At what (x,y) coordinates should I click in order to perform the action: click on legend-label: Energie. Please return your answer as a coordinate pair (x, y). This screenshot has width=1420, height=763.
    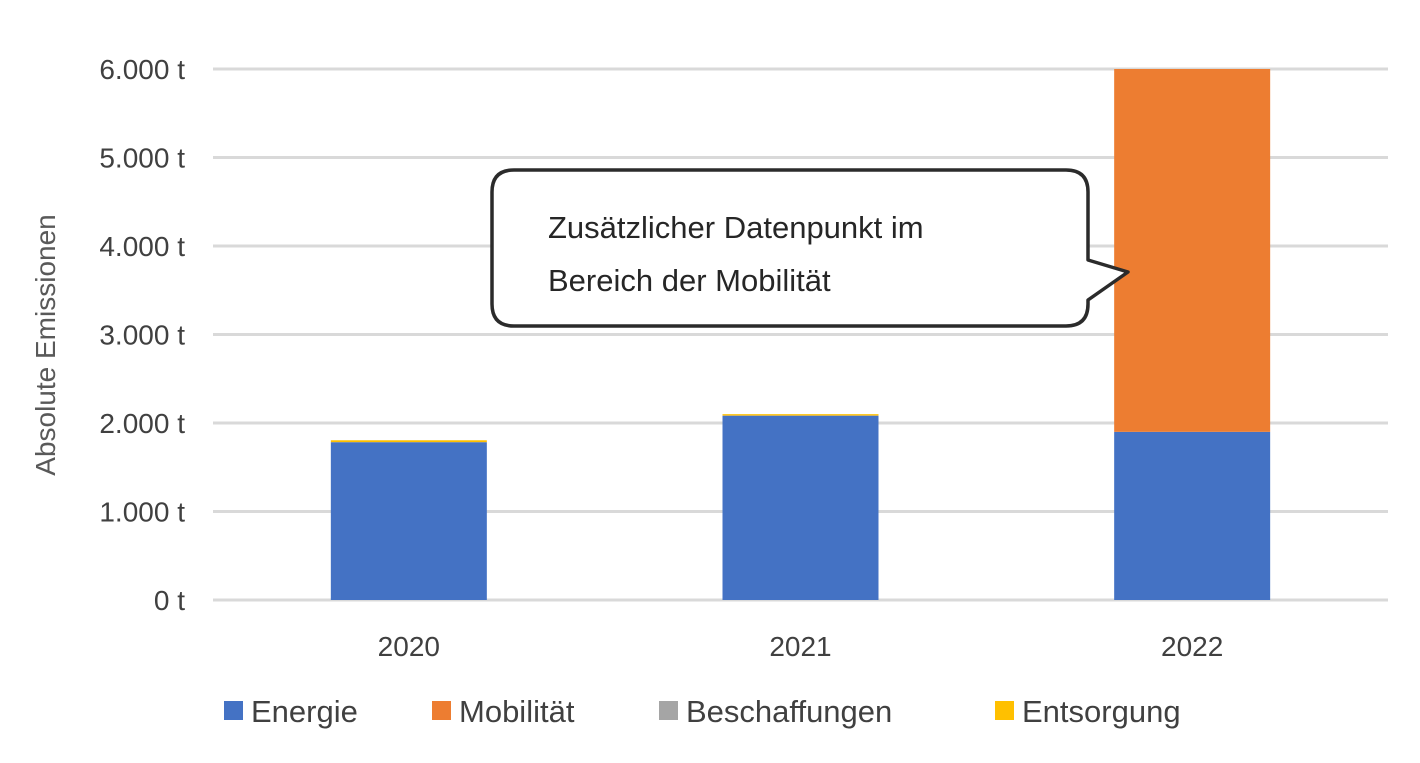
    Looking at the image, I should click on (304, 711).